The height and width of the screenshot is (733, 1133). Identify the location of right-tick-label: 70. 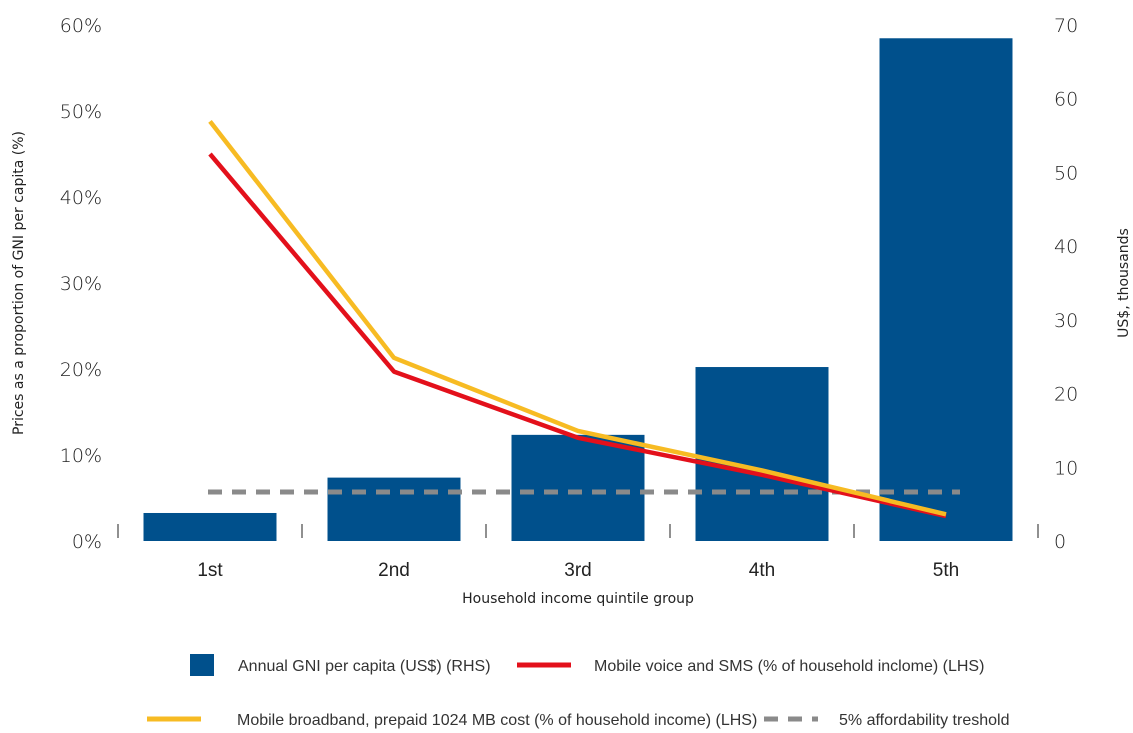
(1066, 26).